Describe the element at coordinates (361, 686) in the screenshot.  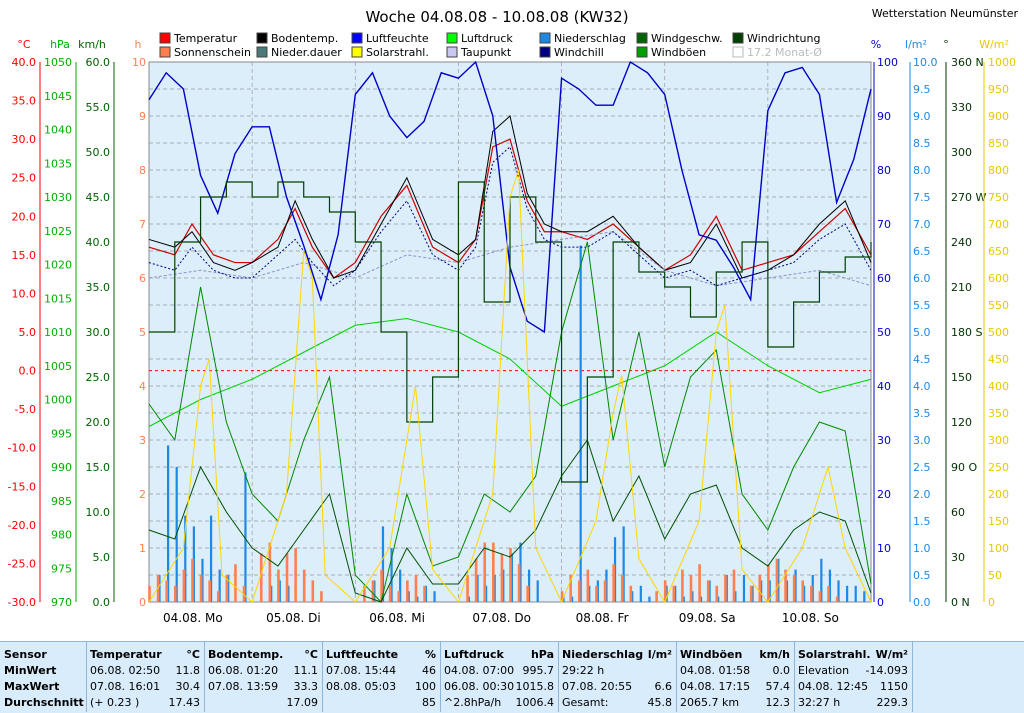
I see `stats-cell-left: 08.08. 05:03` at that location.